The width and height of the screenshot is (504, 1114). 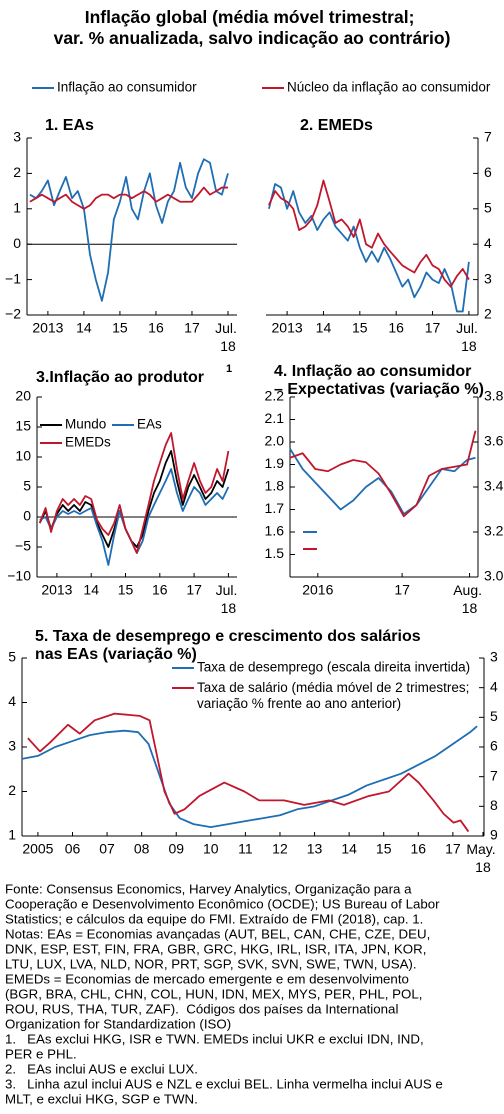 I want to click on legend-label: Inflação ao consumidor, so click(x=127, y=87).